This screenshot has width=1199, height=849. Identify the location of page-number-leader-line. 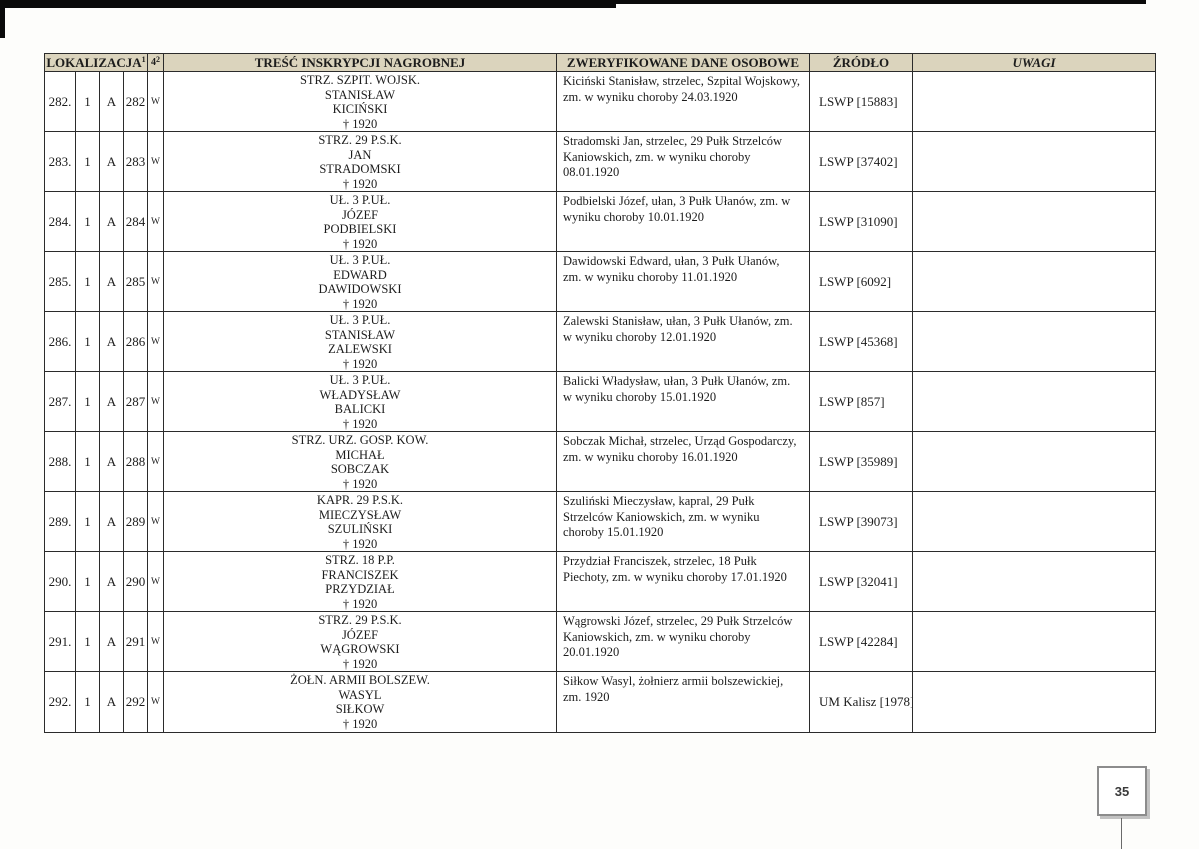
(1121, 833).